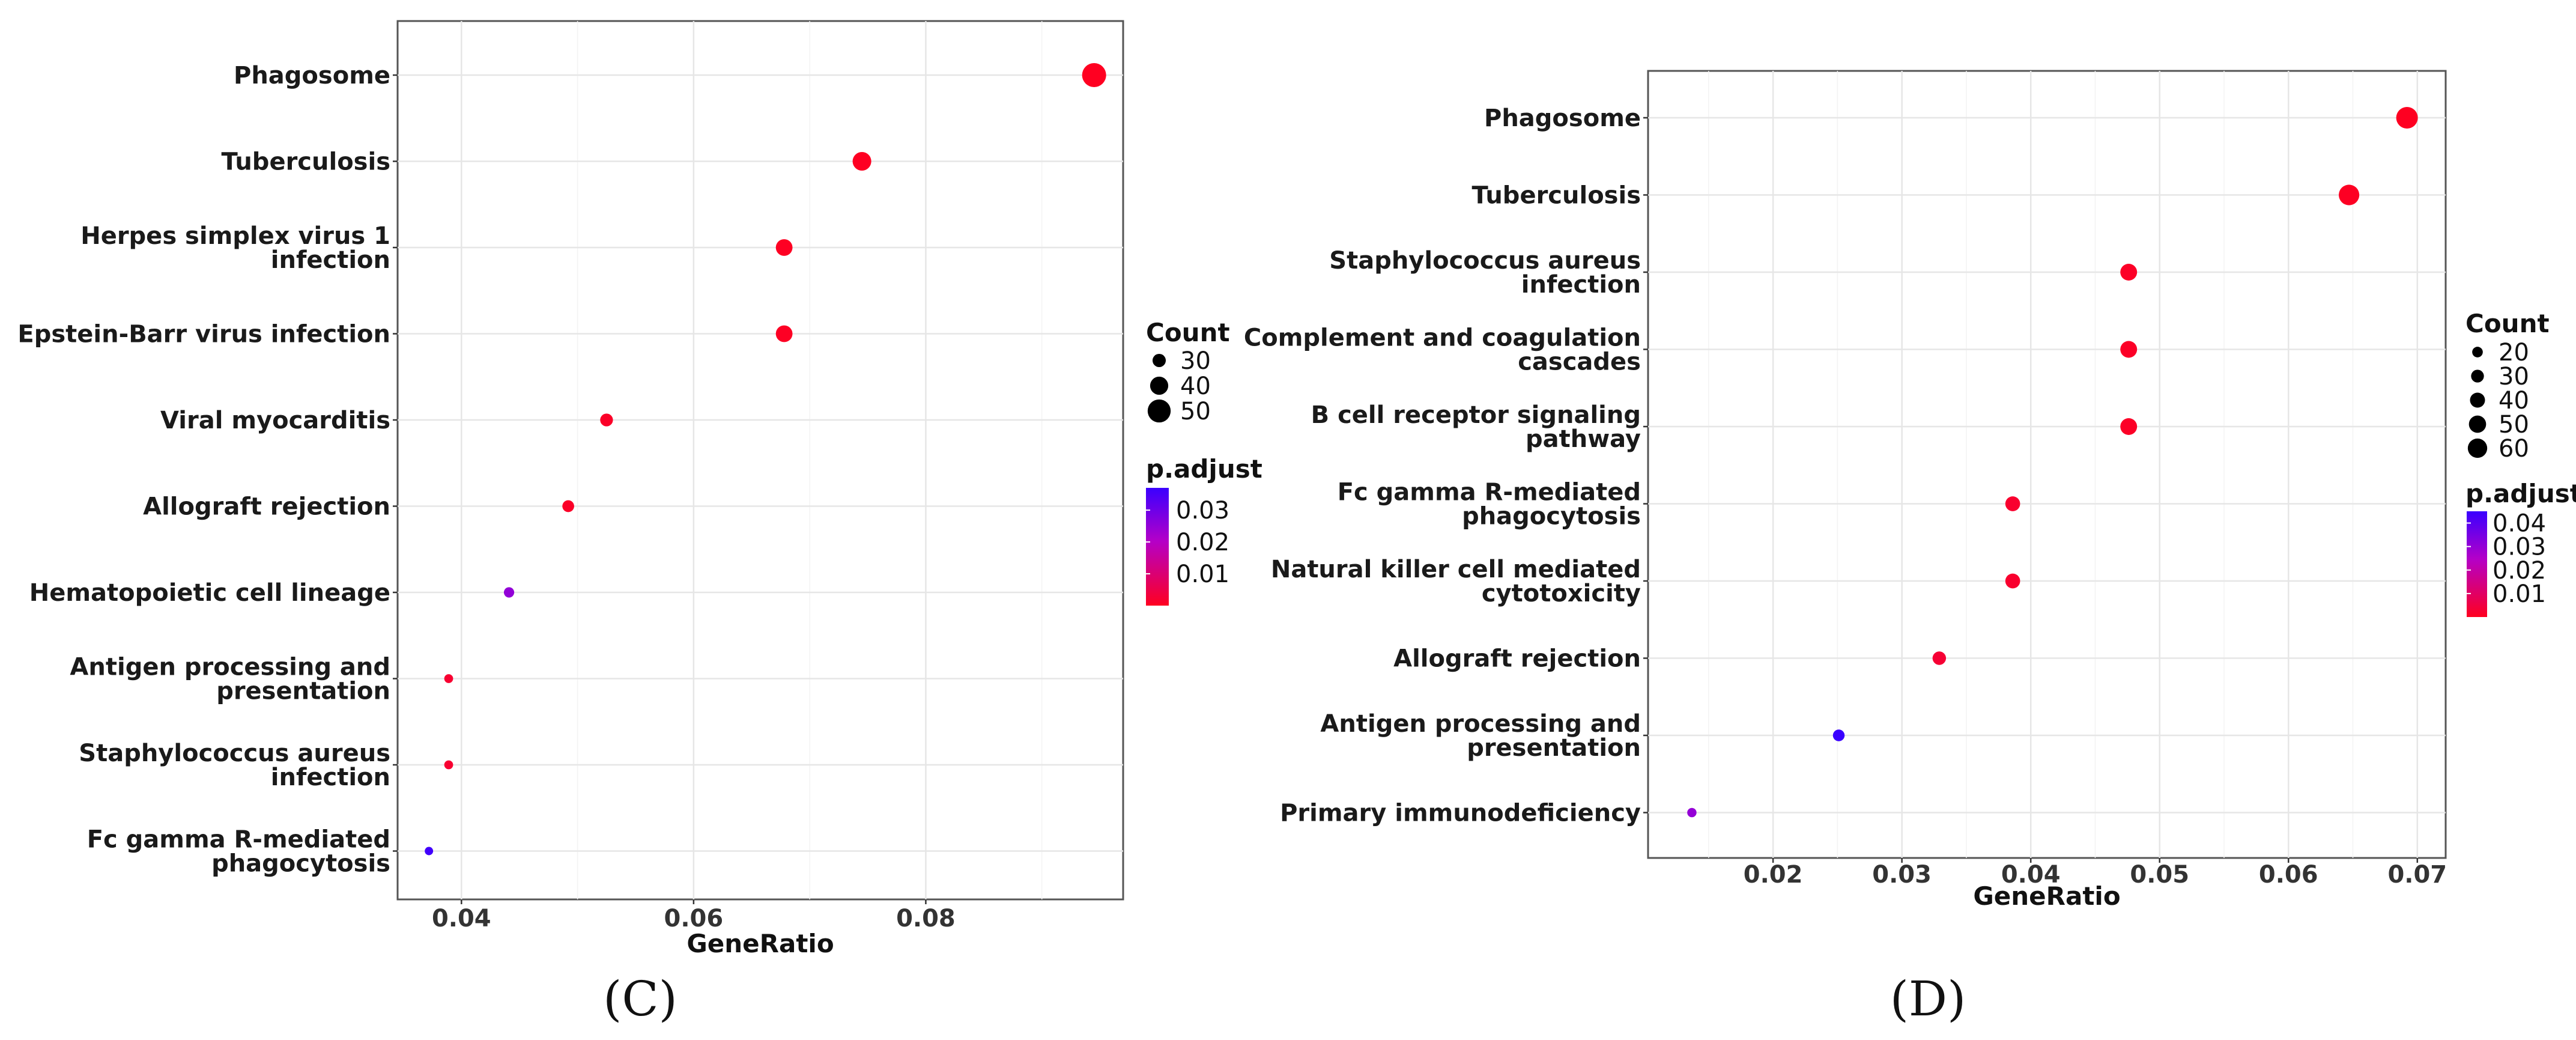 This screenshot has height=1040, width=2576. I want to click on panel-c-term-label: Hematopoietic cell lineage, so click(209, 593).